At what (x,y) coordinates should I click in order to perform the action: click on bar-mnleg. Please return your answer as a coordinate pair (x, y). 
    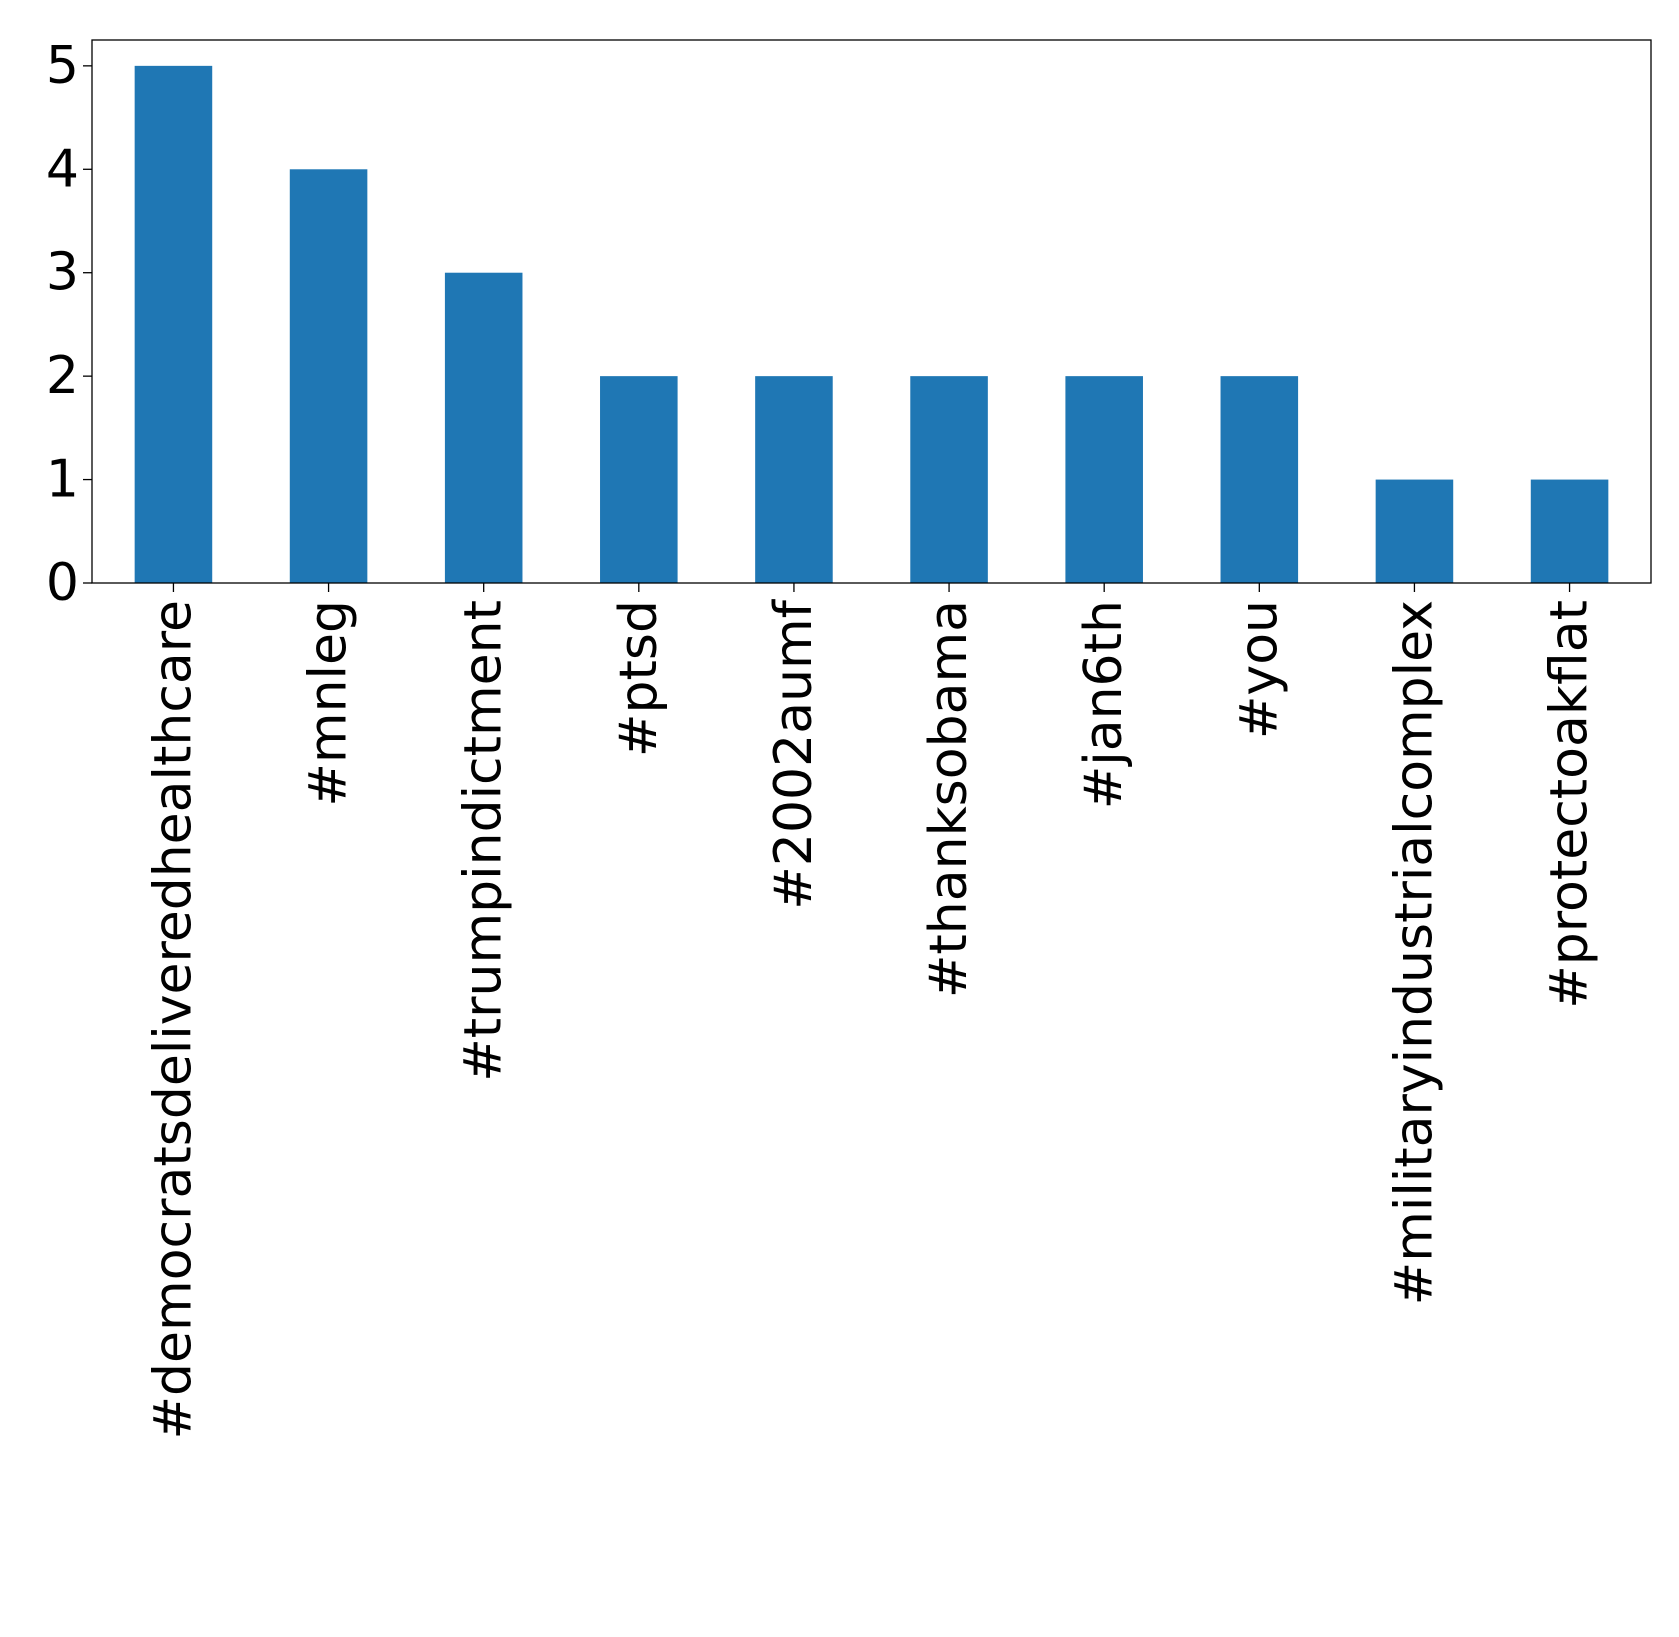
    Looking at the image, I should click on (328, 376).